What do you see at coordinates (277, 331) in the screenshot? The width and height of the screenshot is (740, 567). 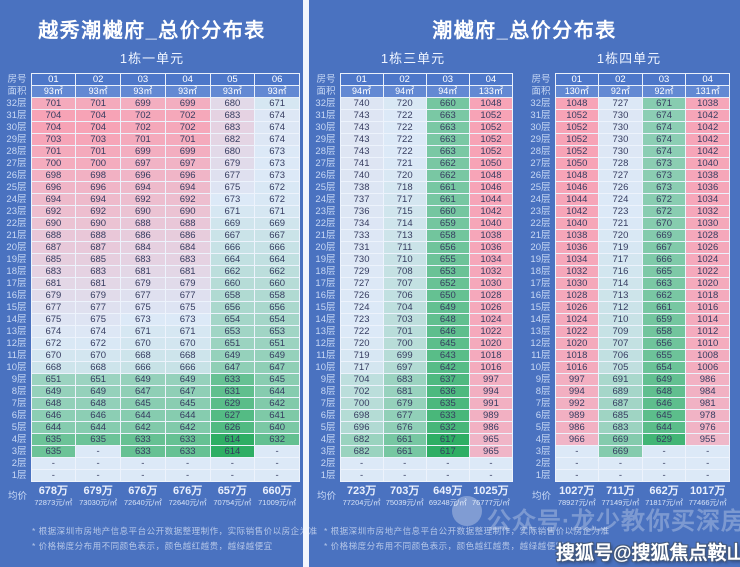 I see `price-cell: 653` at bounding box center [277, 331].